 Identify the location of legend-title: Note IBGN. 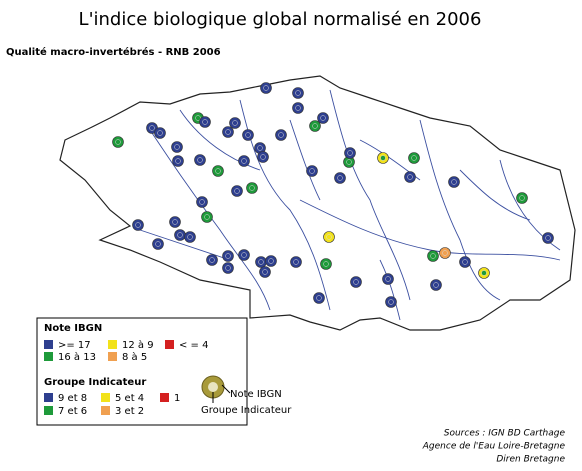
(73, 328).